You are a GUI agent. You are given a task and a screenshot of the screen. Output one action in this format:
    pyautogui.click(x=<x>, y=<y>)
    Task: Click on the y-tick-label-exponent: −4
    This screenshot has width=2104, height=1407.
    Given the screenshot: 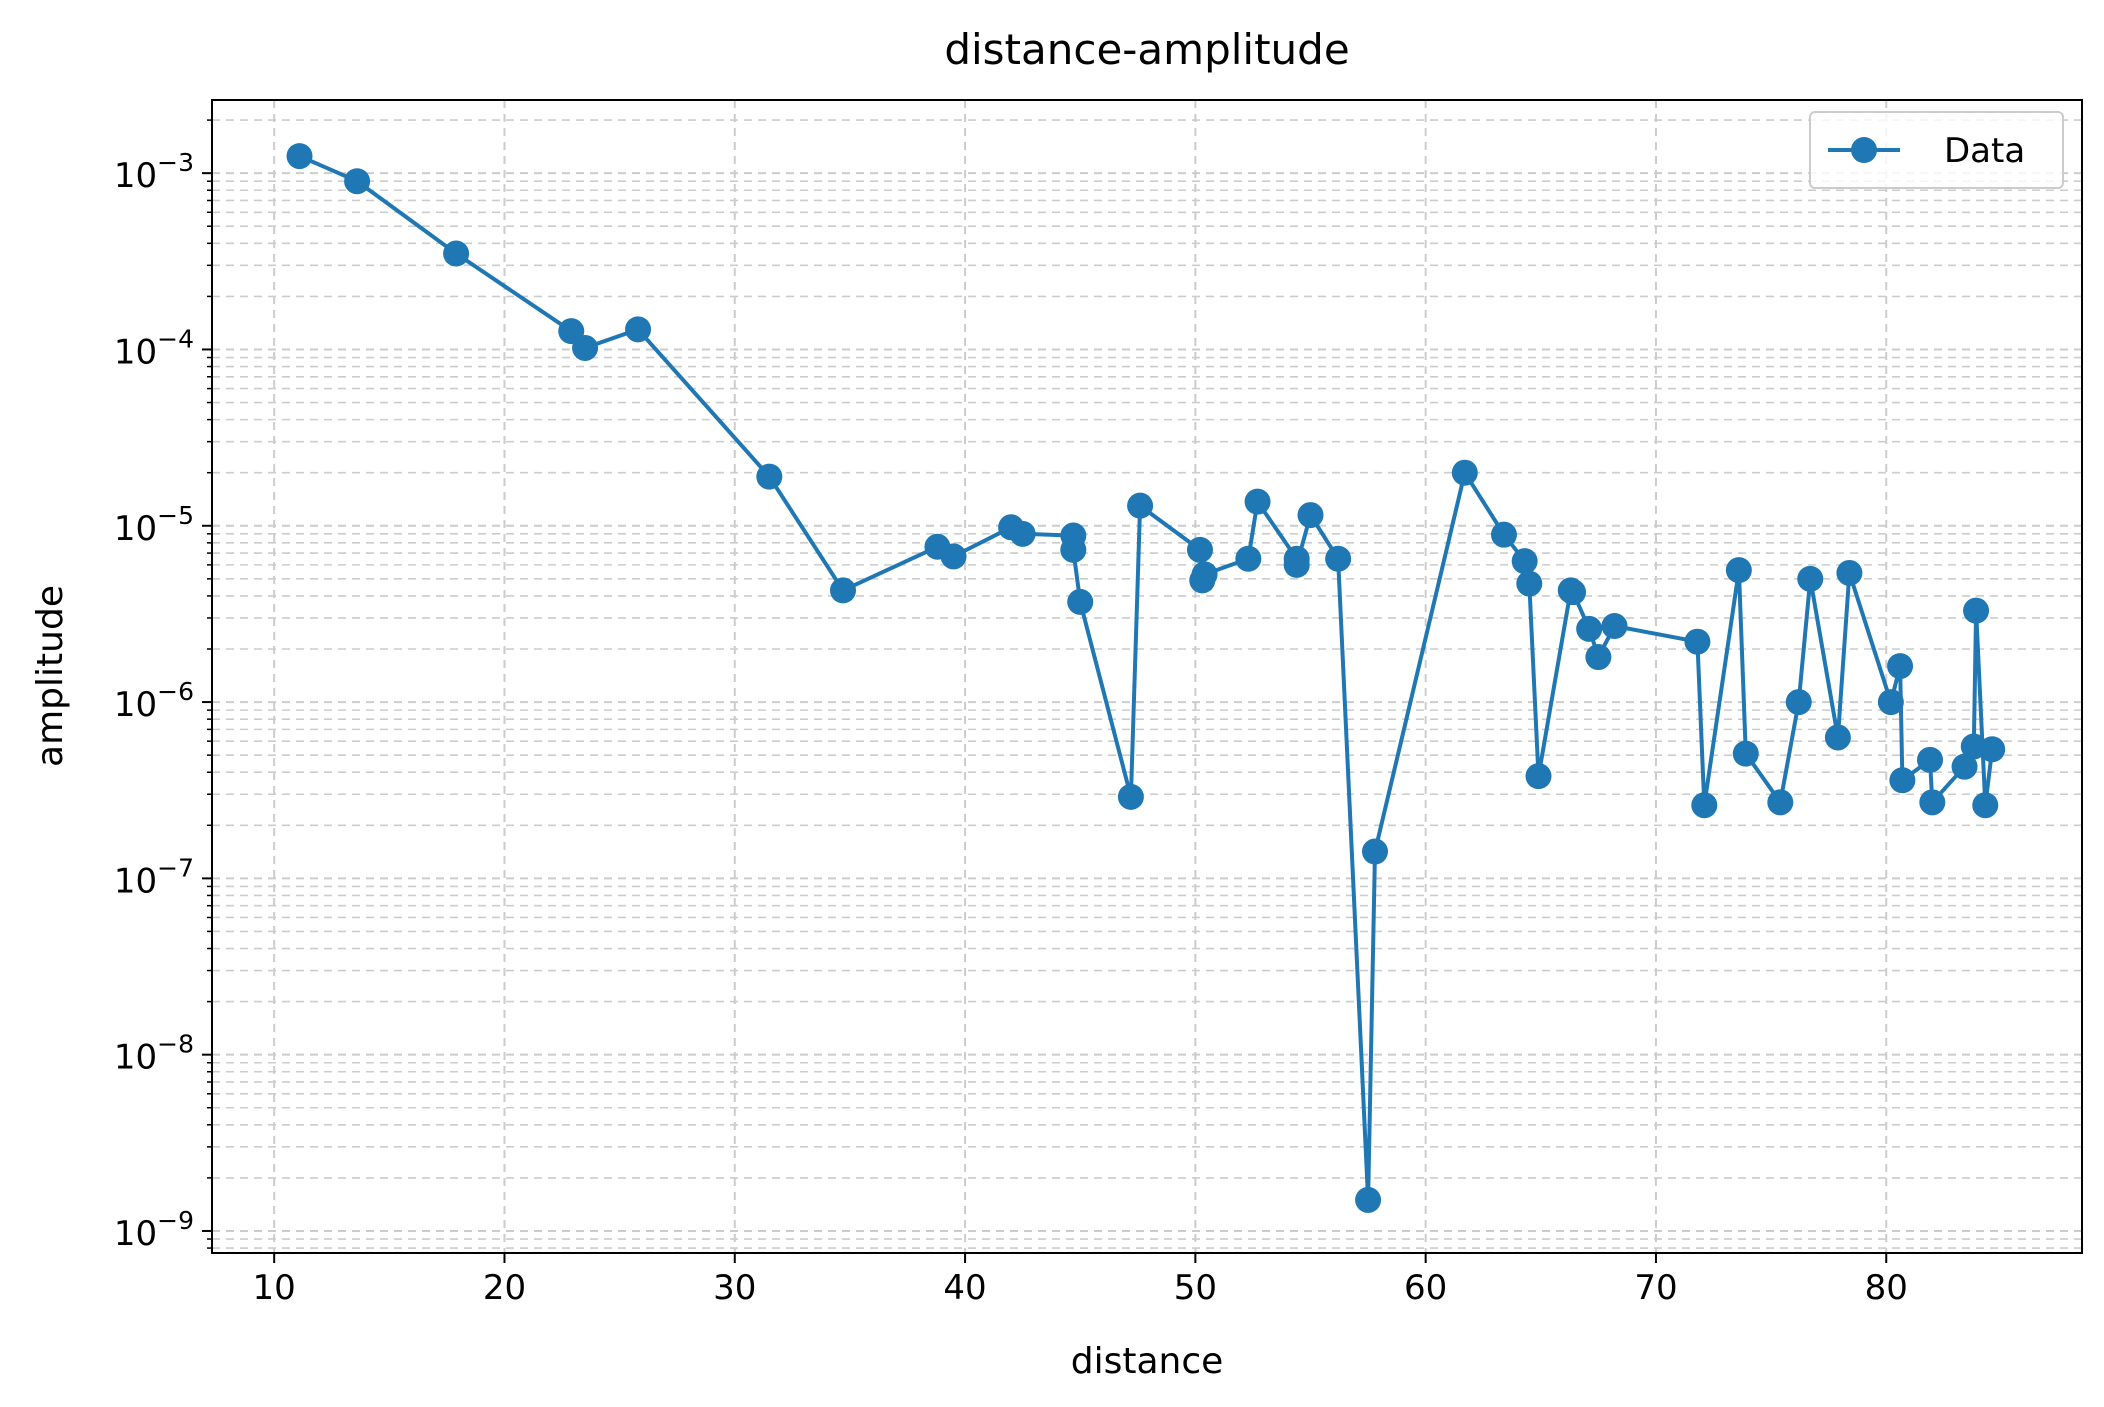 What is the action you would take?
    pyautogui.click(x=175, y=338)
    